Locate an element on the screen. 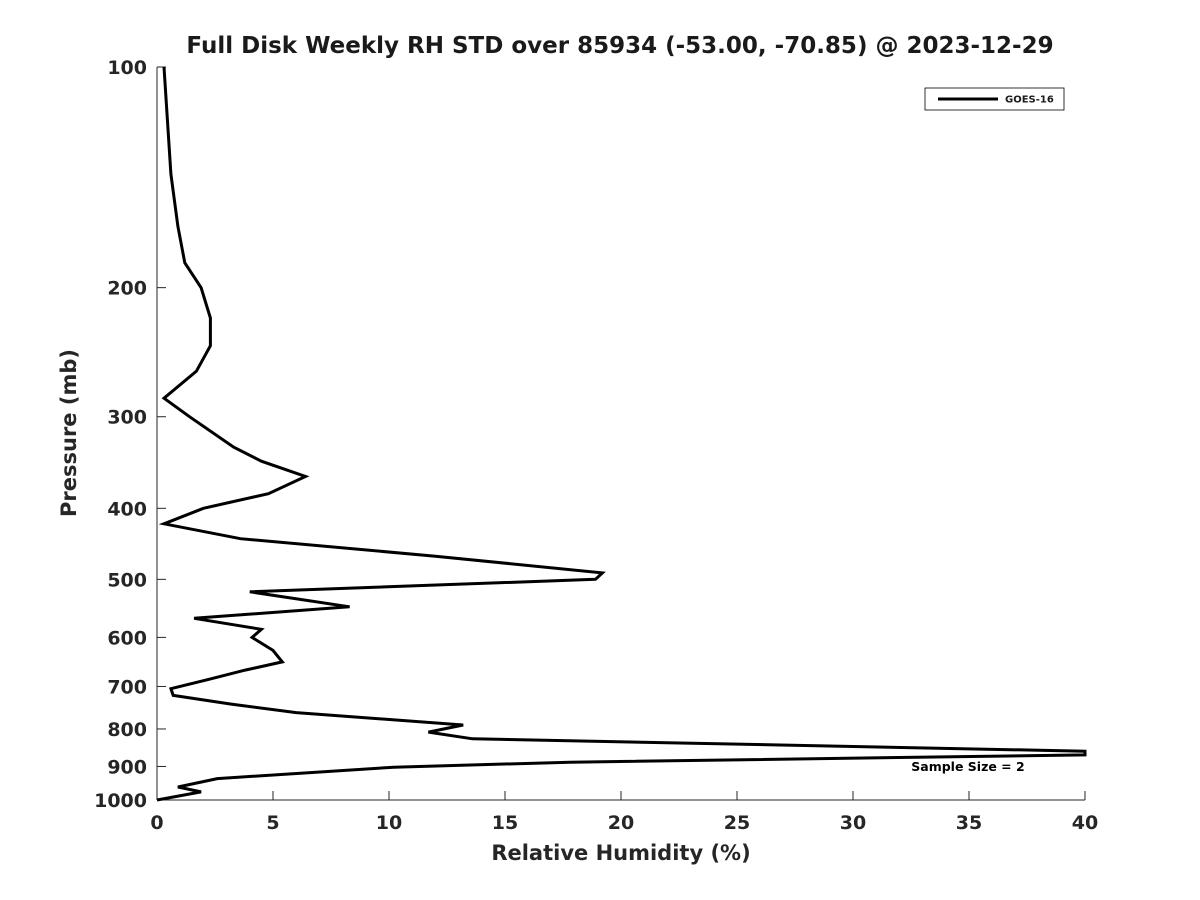  x-tick-label: 40 is located at coordinates (1085, 823).